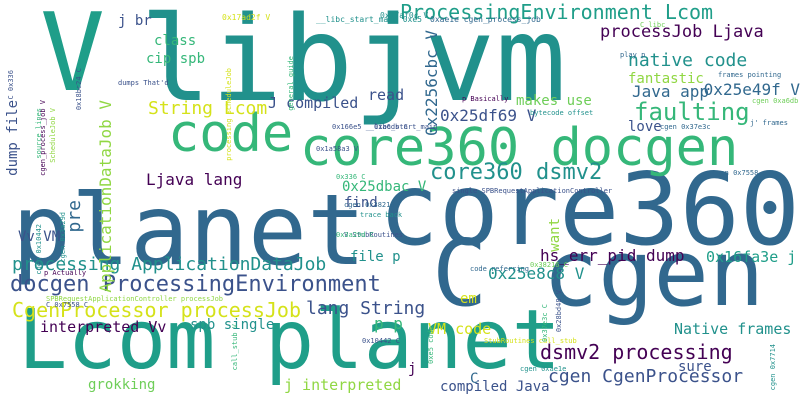 The width and height of the screenshot is (800, 400). What do you see at coordinates (391, 127) in the screenshot?
I see `word-0xa6db-c: 0xa6db C` at bounding box center [391, 127].